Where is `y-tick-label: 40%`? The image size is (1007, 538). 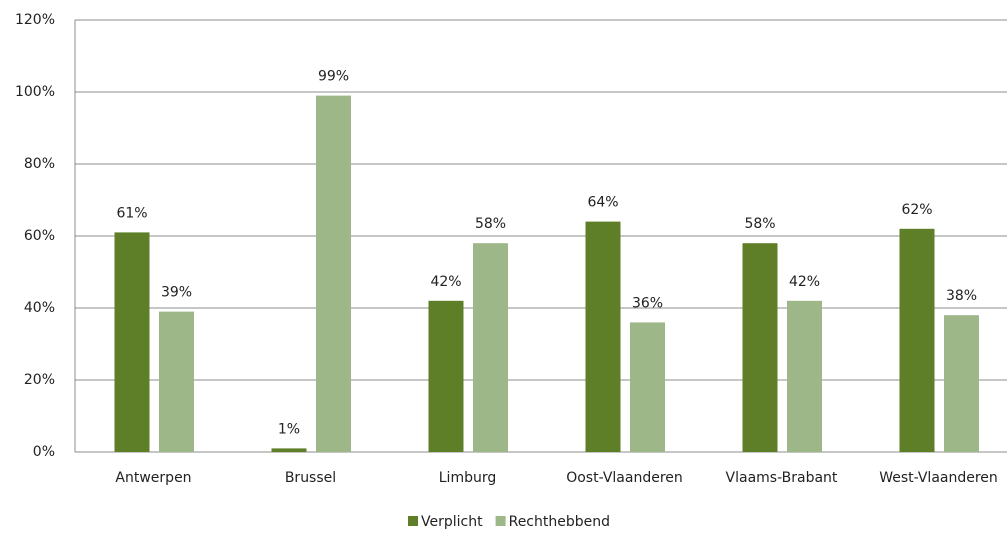 y-tick-label: 40% is located at coordinates (39, 308).